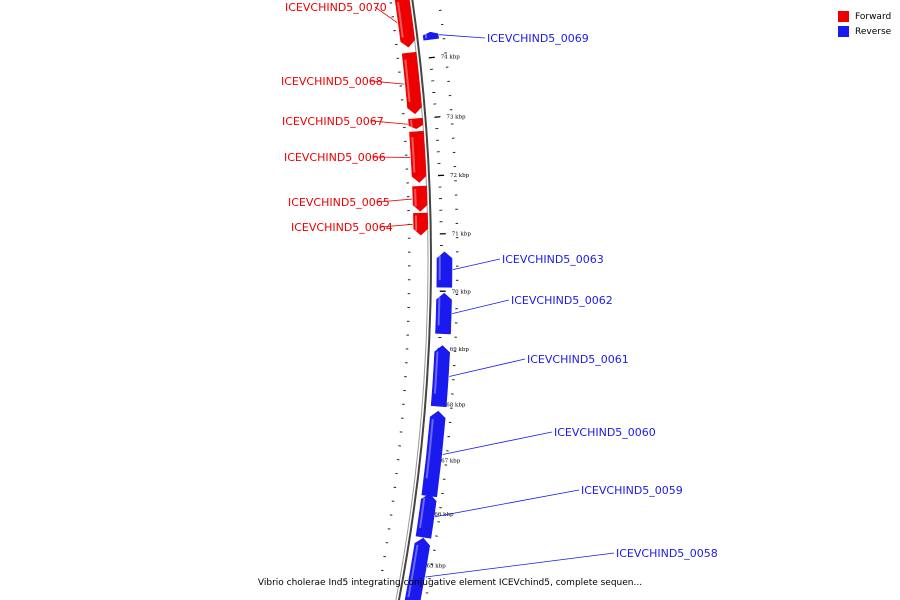 The width and height of the screenshot is (900, 600). I want to click on gene-label-icevchind5_0064: ICEVCHIND5_0064, so click(342, 227).